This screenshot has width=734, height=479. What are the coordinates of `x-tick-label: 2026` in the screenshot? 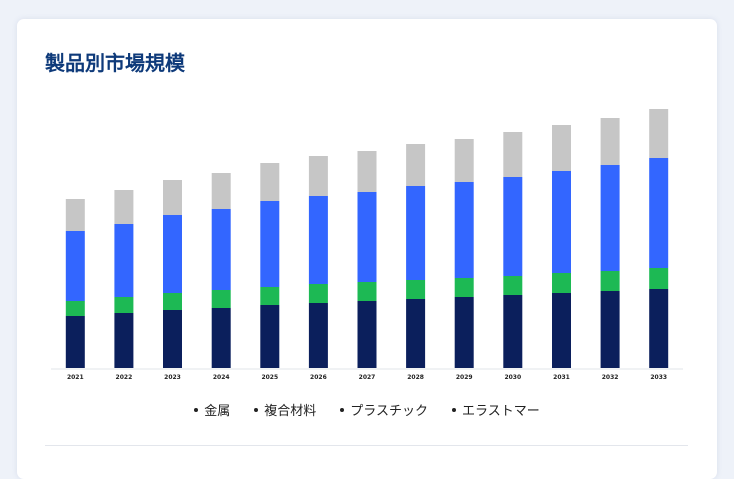 It's located at (318, 377).